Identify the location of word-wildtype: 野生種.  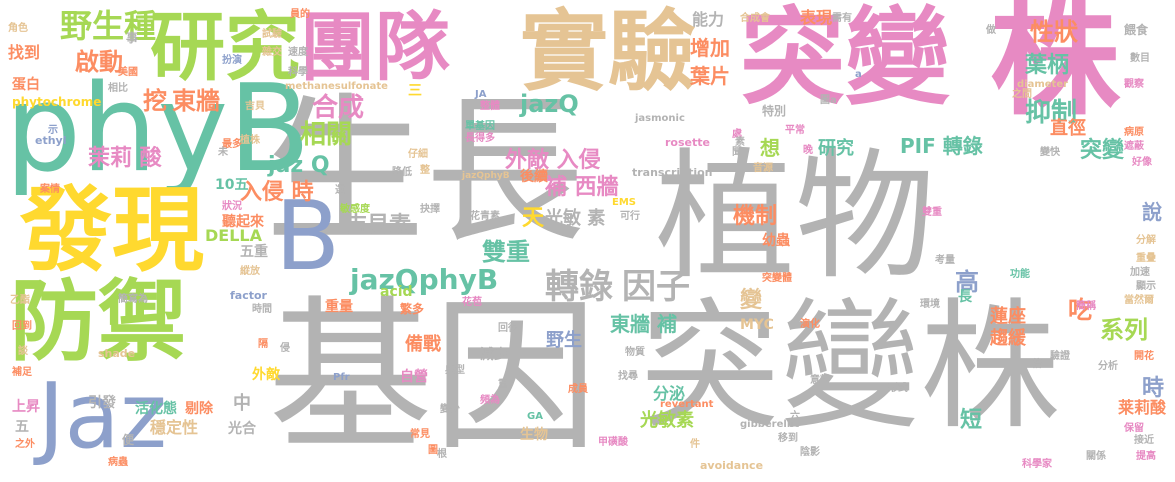
(108, 26).